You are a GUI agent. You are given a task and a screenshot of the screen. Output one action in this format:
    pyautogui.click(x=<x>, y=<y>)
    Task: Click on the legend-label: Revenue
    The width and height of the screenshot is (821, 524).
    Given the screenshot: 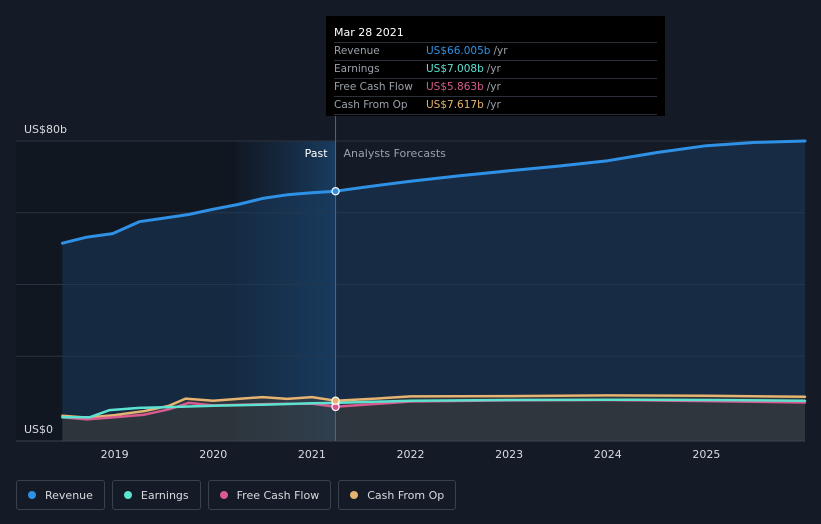 What is the action you would take?
    pyautogui.click(x=69, y=495)
    